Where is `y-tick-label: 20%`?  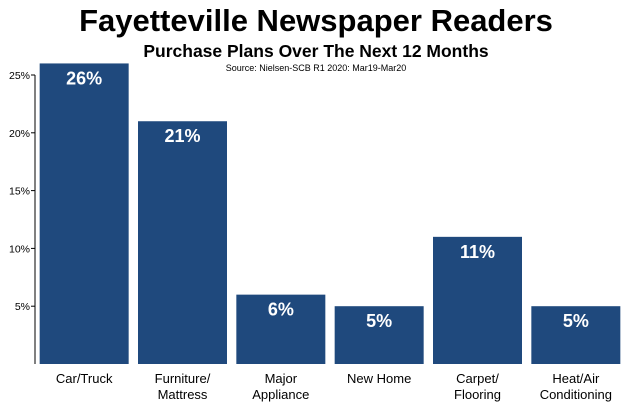 y-tick-label: 20% is located at coordinates (19, 134).